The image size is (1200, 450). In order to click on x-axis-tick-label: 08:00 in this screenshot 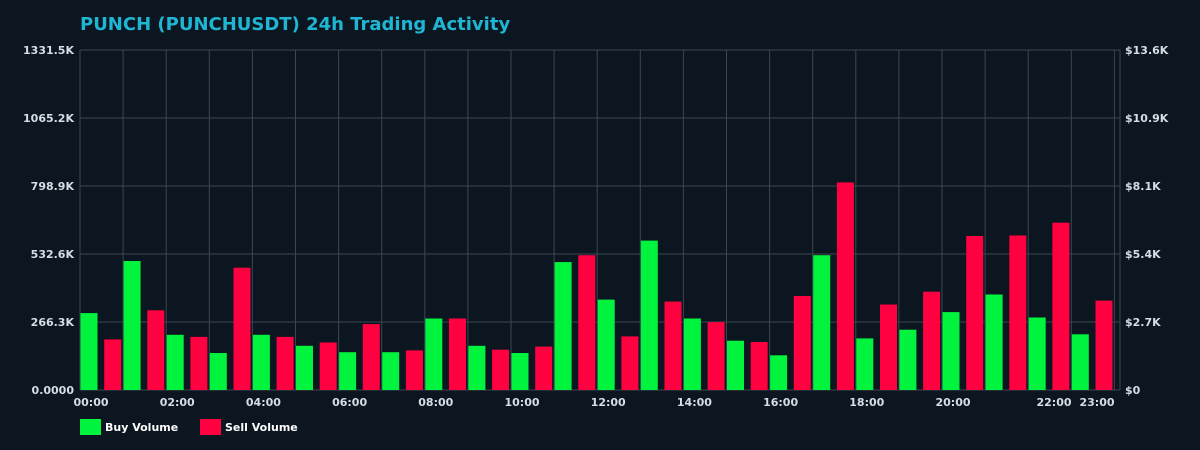, I will do `click(435, 402)`.